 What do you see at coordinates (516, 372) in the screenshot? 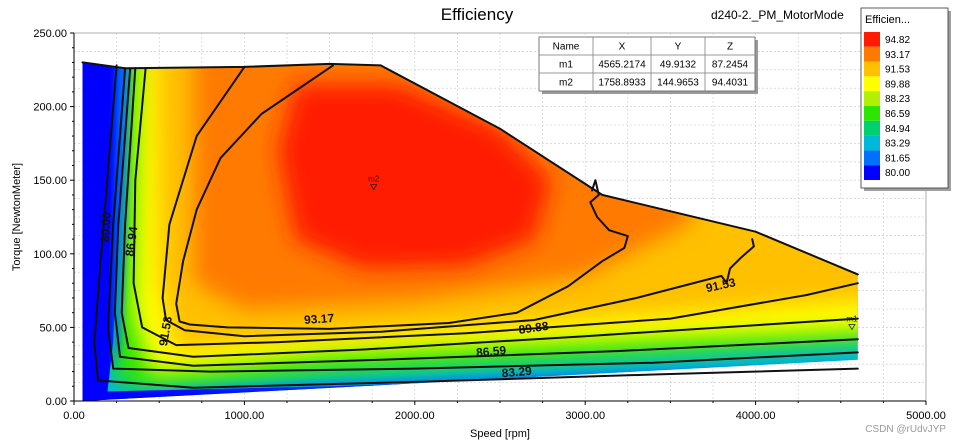
I see `contour-label: 83.29` at bounding box center [516, 372].